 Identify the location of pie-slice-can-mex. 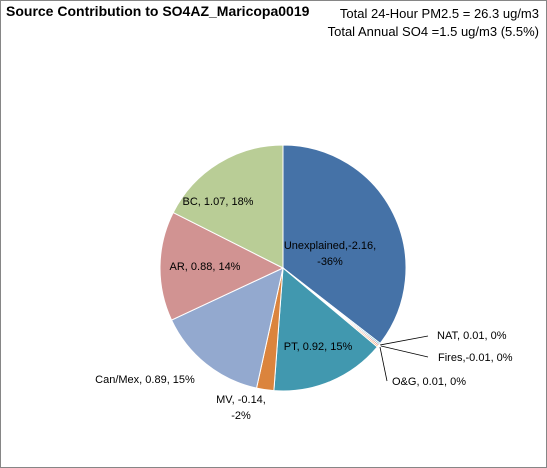
(227, 328).